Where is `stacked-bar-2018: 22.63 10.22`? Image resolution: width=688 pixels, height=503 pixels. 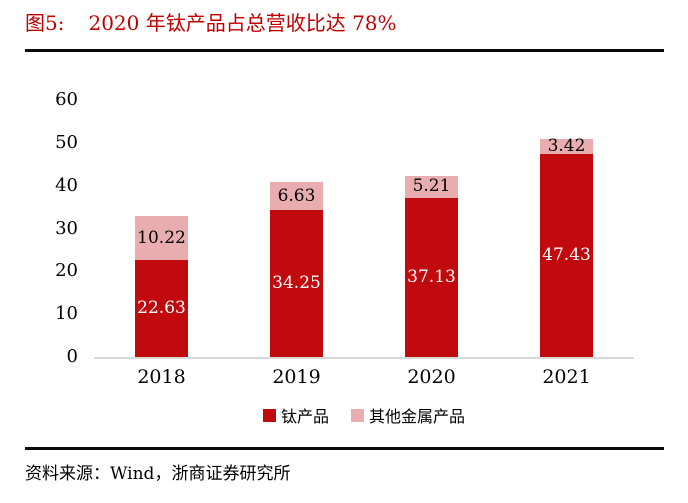
stacked-bar-2018: 22.63 10.22 is located at coordinates (161, 286).